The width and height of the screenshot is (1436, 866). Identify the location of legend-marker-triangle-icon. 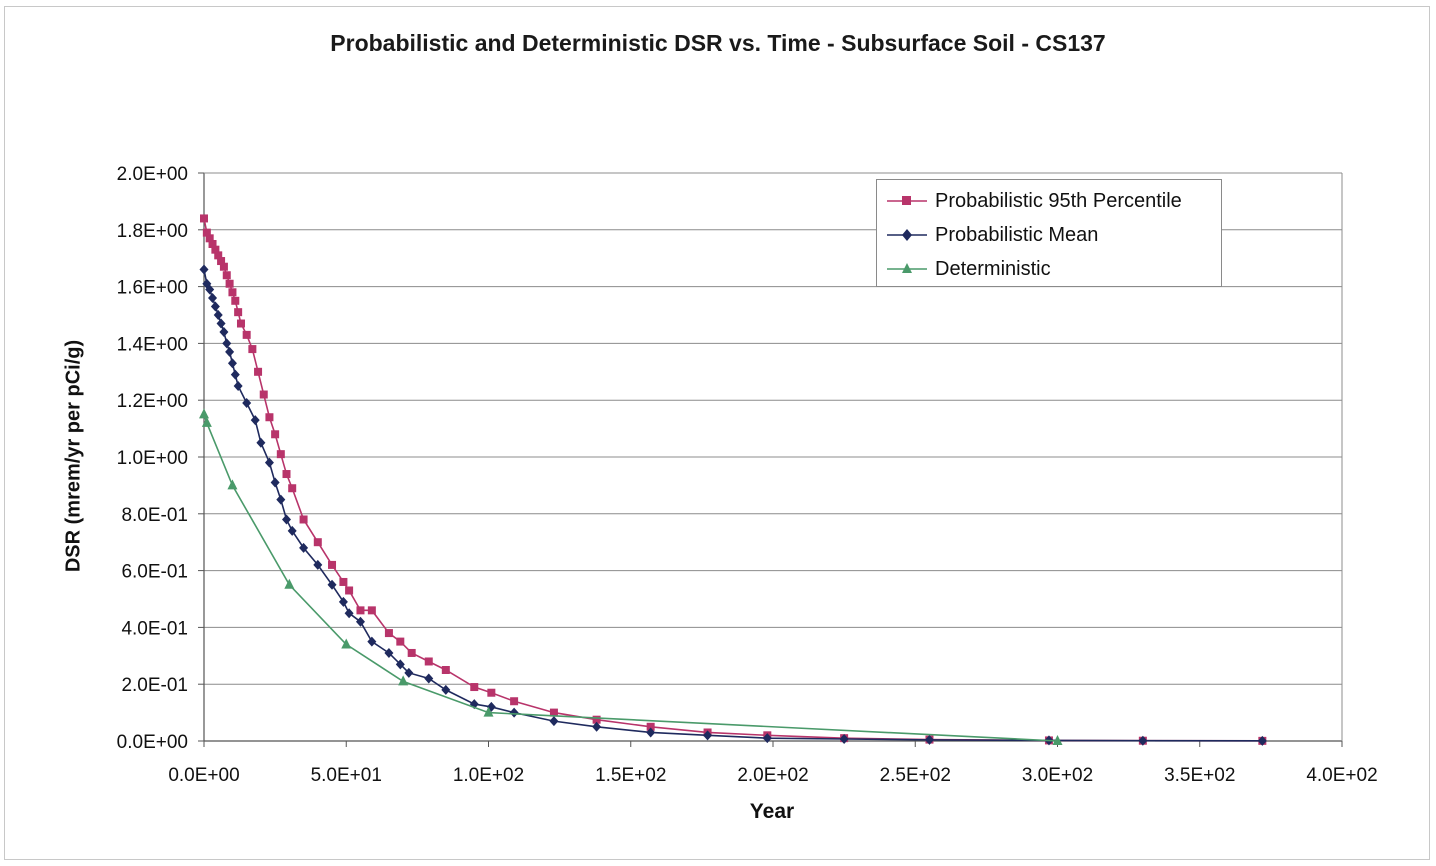
(907, 268).